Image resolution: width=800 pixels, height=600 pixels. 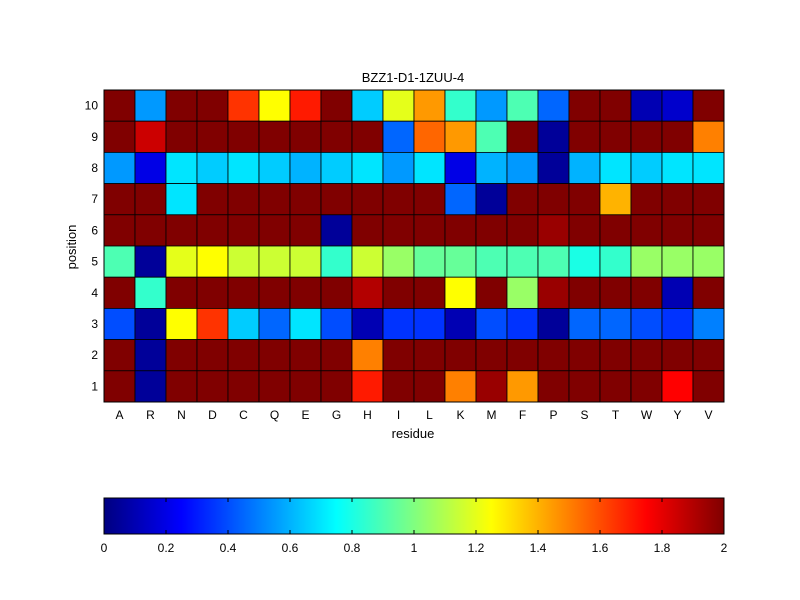 I want to click on heatmap-cell-5-I, so click(x=398, y=261).